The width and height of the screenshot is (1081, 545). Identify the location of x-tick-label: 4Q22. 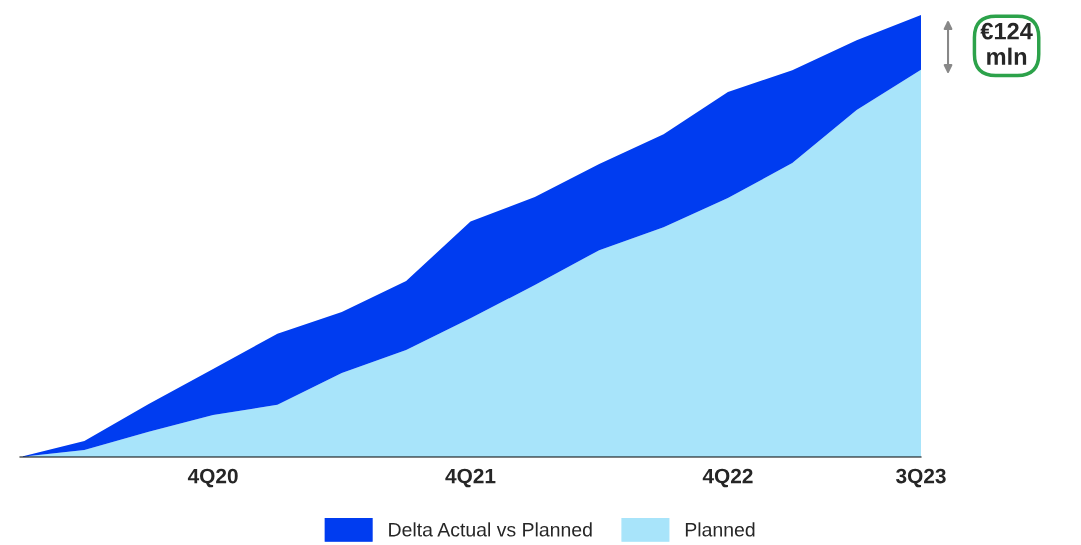
(727, 478).